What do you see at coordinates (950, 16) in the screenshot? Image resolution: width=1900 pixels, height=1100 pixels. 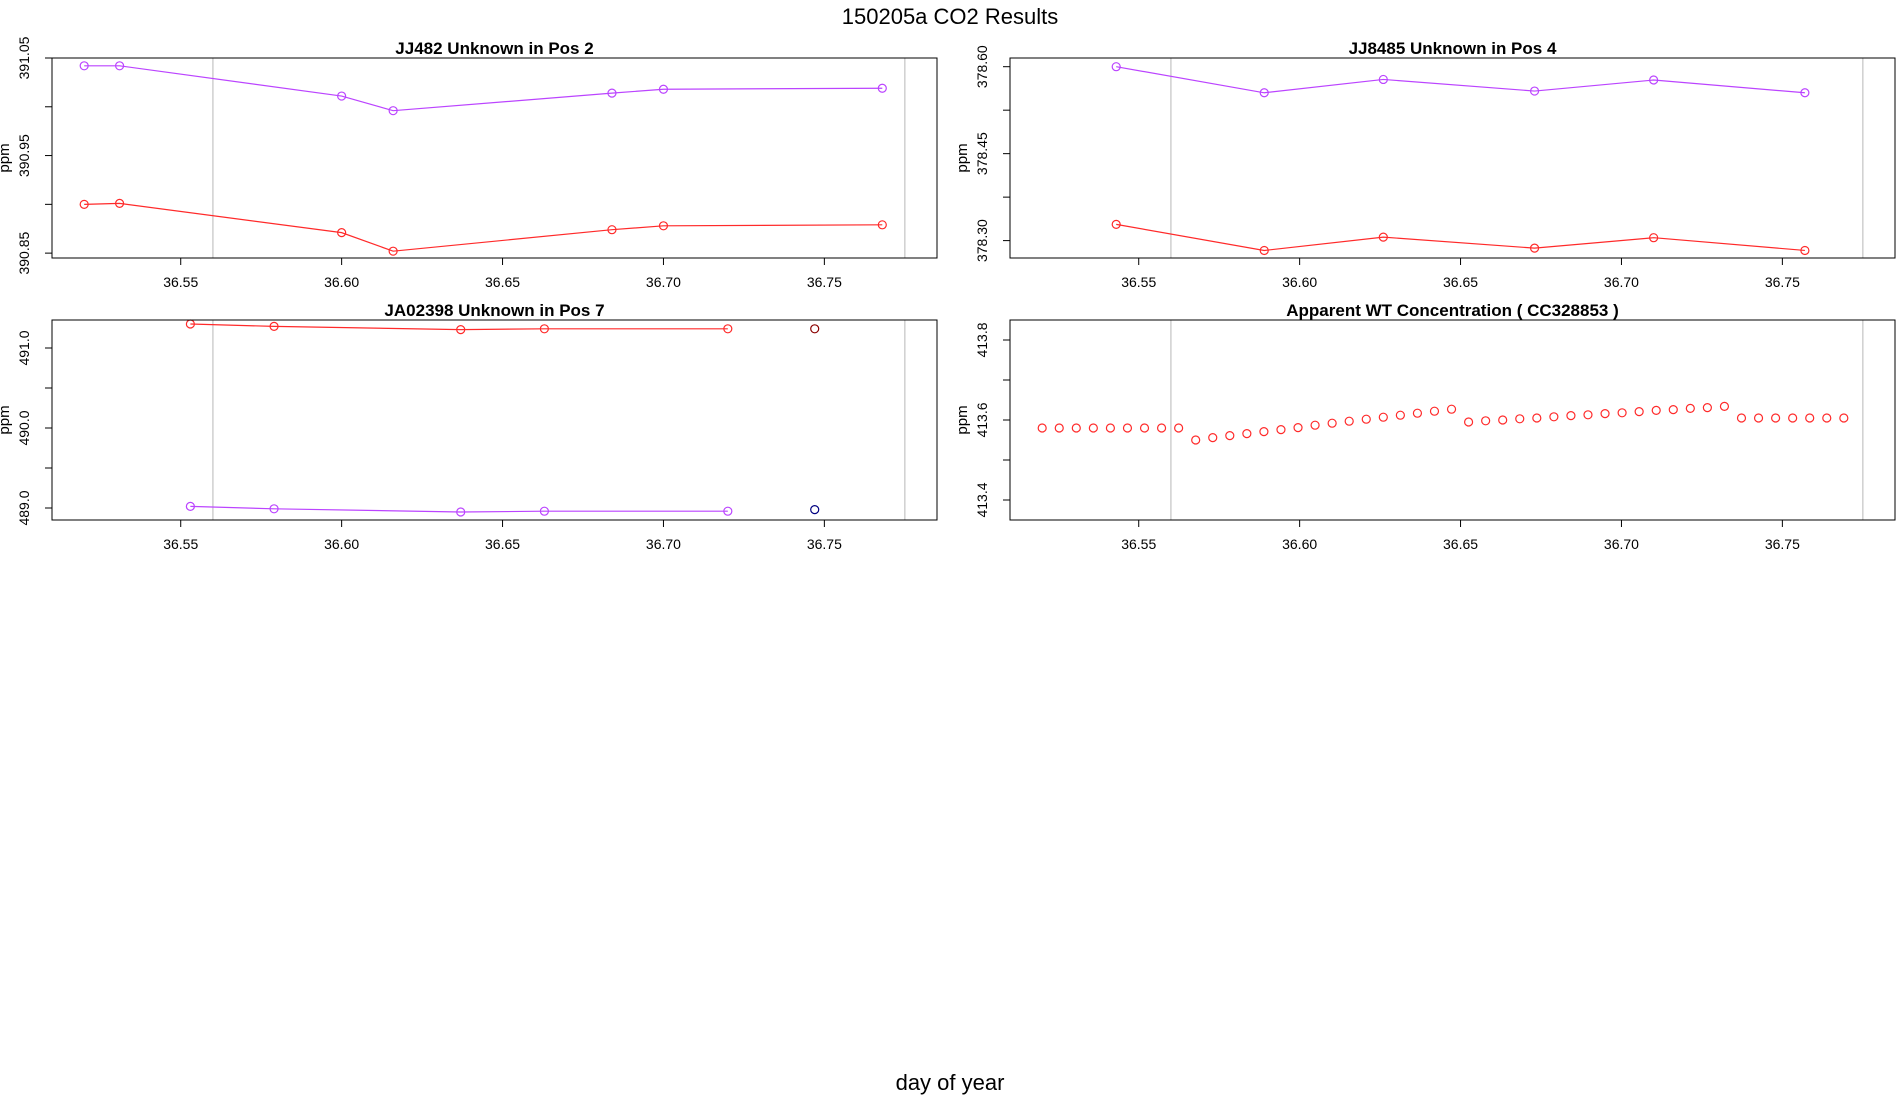 I see `figure-title: 150205a CO2 Results` at bounding box center [950, 16].